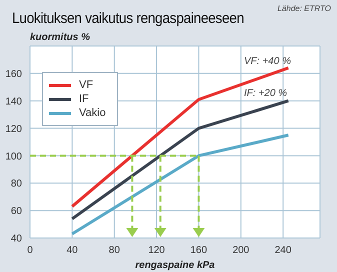 The image size is (337, 272). I want to click on y-tick-label: 140, so click(13, 102).